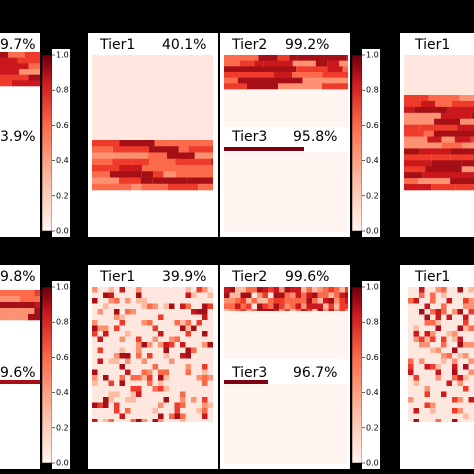 The width and height of the screenshot is (474, 474). Describe the element at coordinates (18, 373) in the screenshot. I see `percent-label: 9.6%` at that location.